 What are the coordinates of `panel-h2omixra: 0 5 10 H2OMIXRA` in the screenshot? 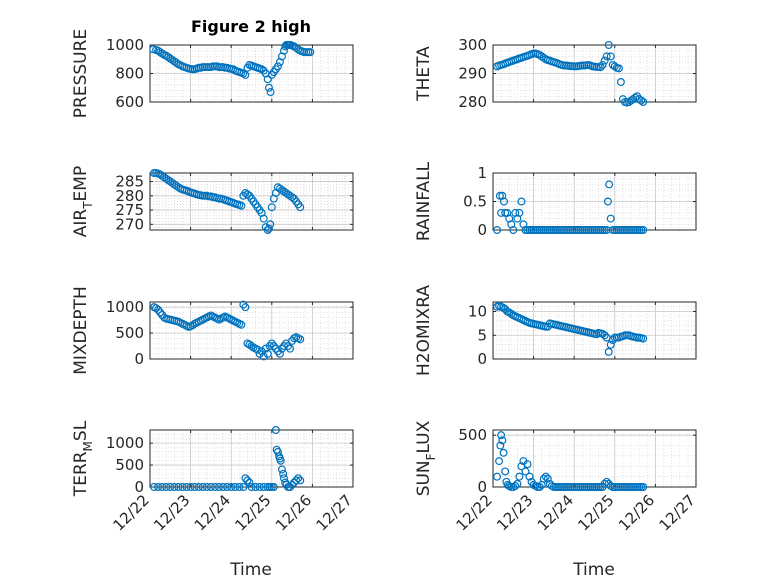 It's located at (555, 330).